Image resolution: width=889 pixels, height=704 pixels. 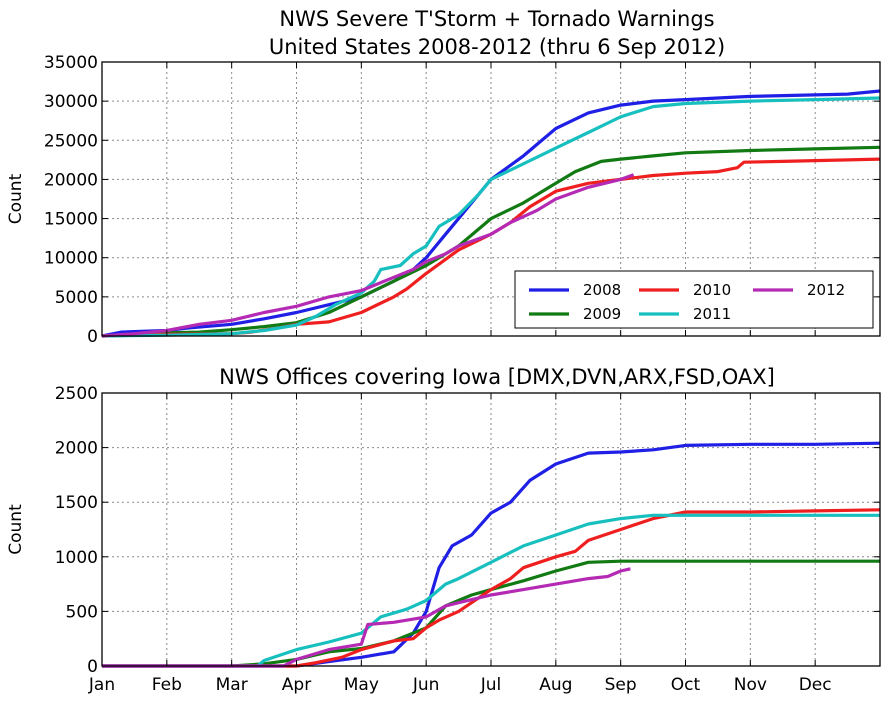 What do you see at coordinates (76, 298) in the screenshot?
I see `y-tick-label: 5000` at bounding box center [76, 298].